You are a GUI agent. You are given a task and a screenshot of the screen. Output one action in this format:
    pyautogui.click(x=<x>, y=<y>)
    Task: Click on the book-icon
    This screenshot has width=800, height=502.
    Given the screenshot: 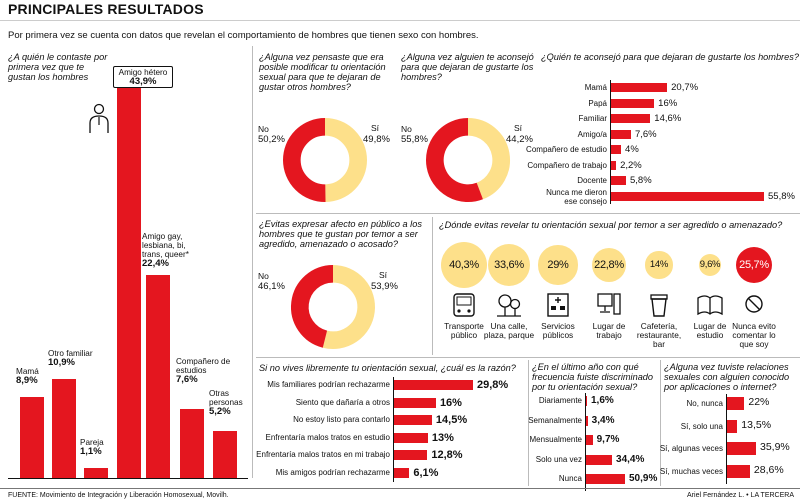 What is the action you would take?
    pyautogui.click(x=710, y=305)
    